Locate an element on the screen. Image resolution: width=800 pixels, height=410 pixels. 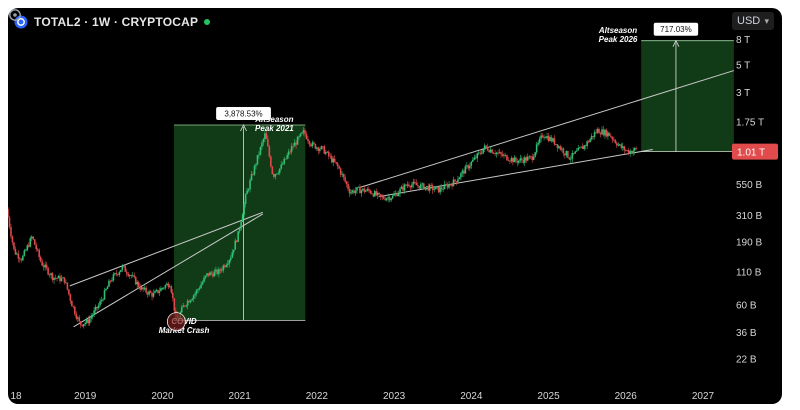
y-axis-tick-label: 110 B is located at coordinates (749, 272).